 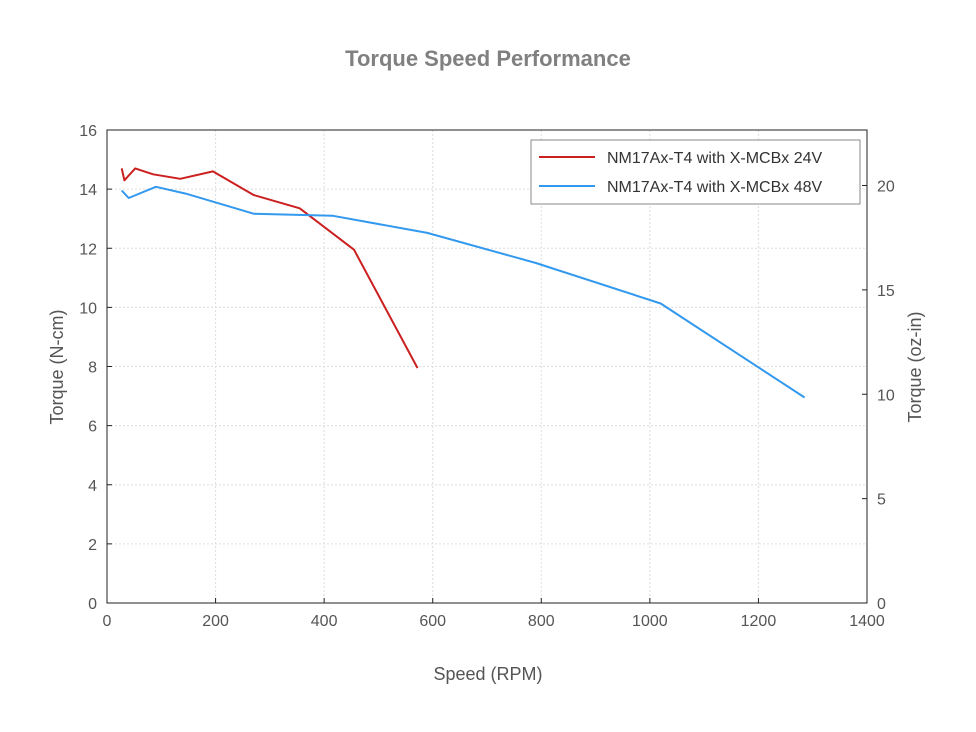 I want to click on x-tick-label: 1400, so click(x=867, y=621).